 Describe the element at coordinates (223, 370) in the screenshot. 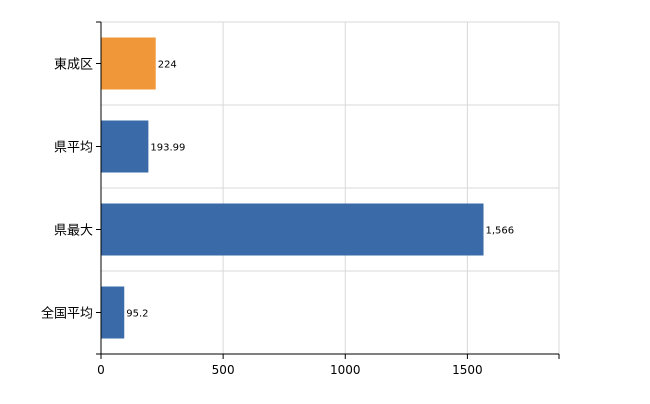

I see `x-tick-label: 500` at that location.